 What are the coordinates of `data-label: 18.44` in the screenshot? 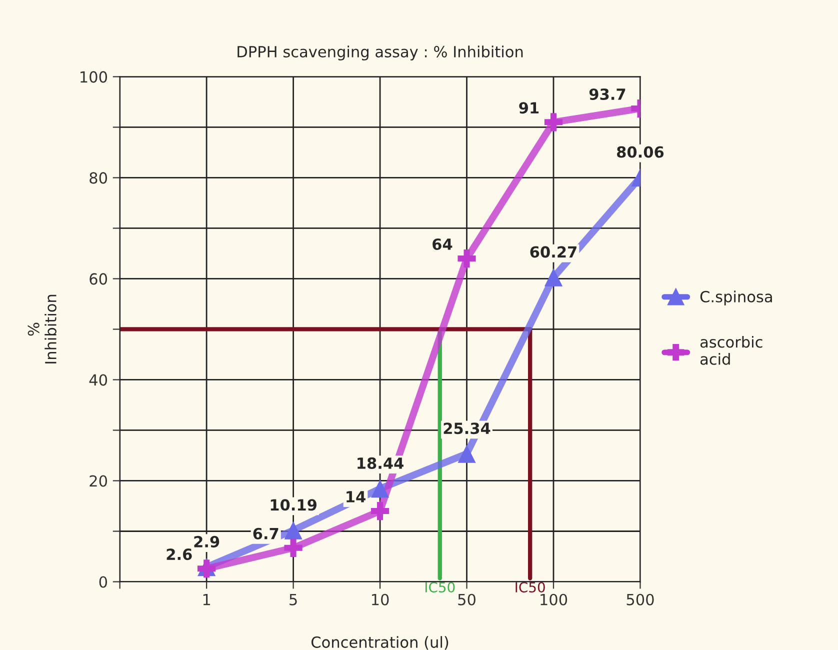 It's located at (381, 463).